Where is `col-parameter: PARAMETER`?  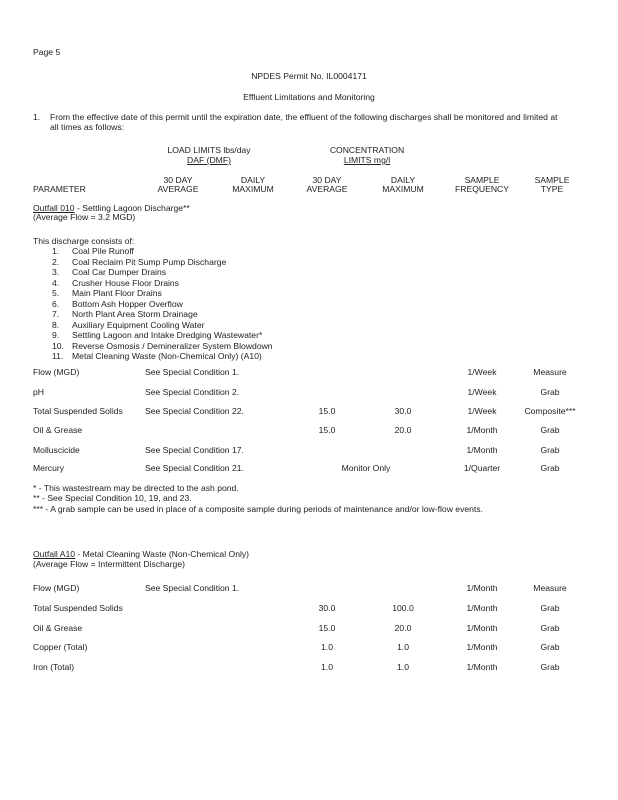
col-parameter: PARAMETER is located at coordinates (59, 189).